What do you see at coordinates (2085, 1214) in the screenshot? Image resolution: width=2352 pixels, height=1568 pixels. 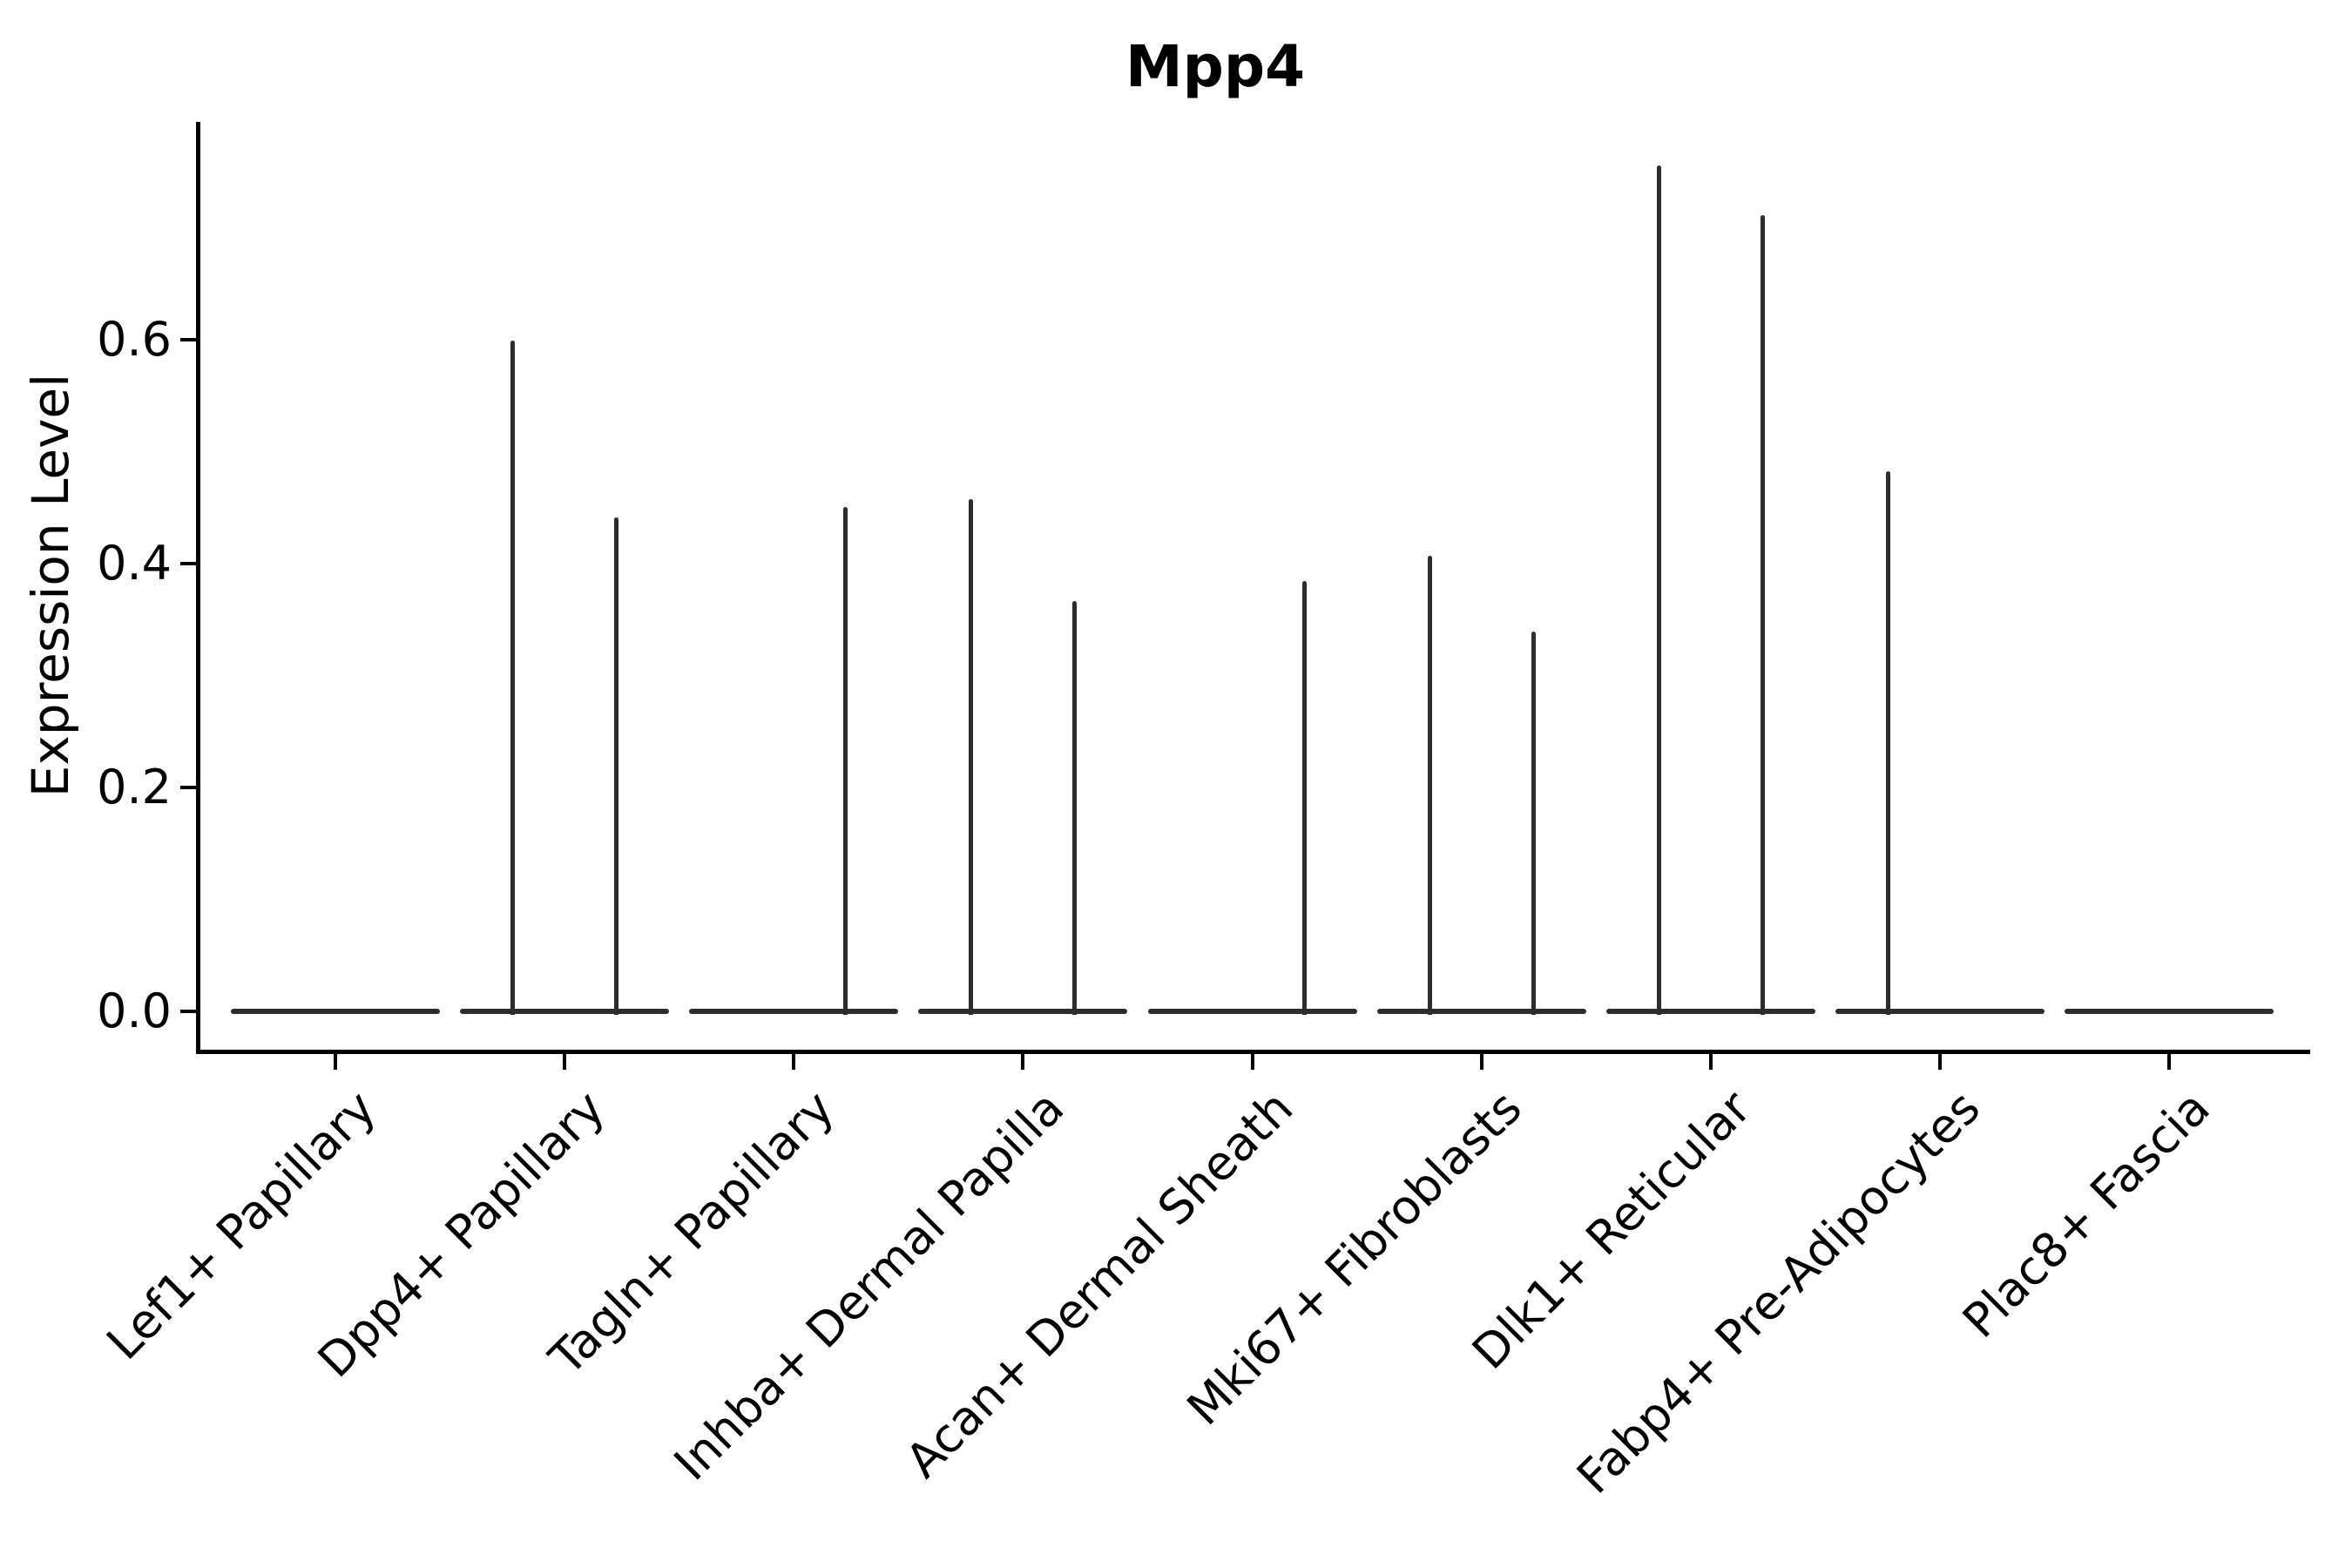 I see `x-tick-label-text: Plac8+ Fascia` at bounding box center [2085, 1214].